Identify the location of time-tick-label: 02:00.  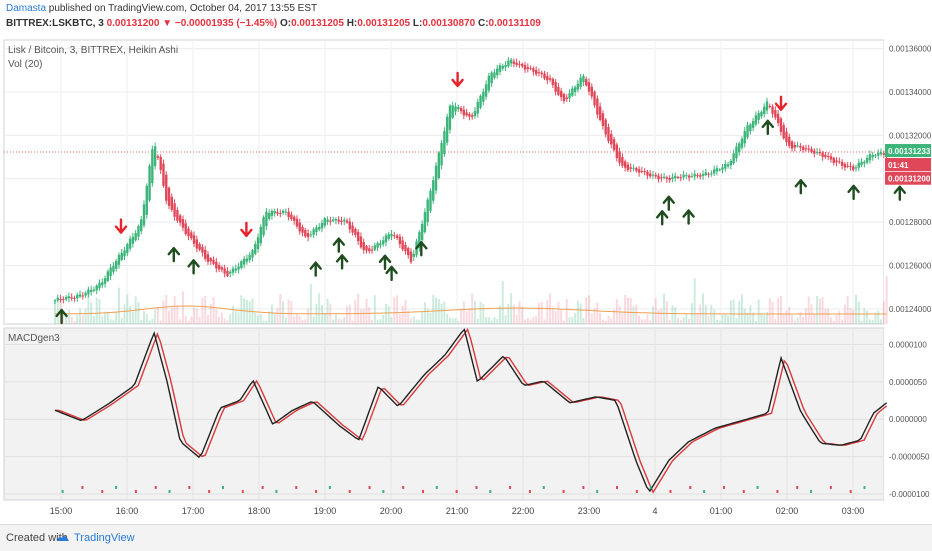
(787, 511).